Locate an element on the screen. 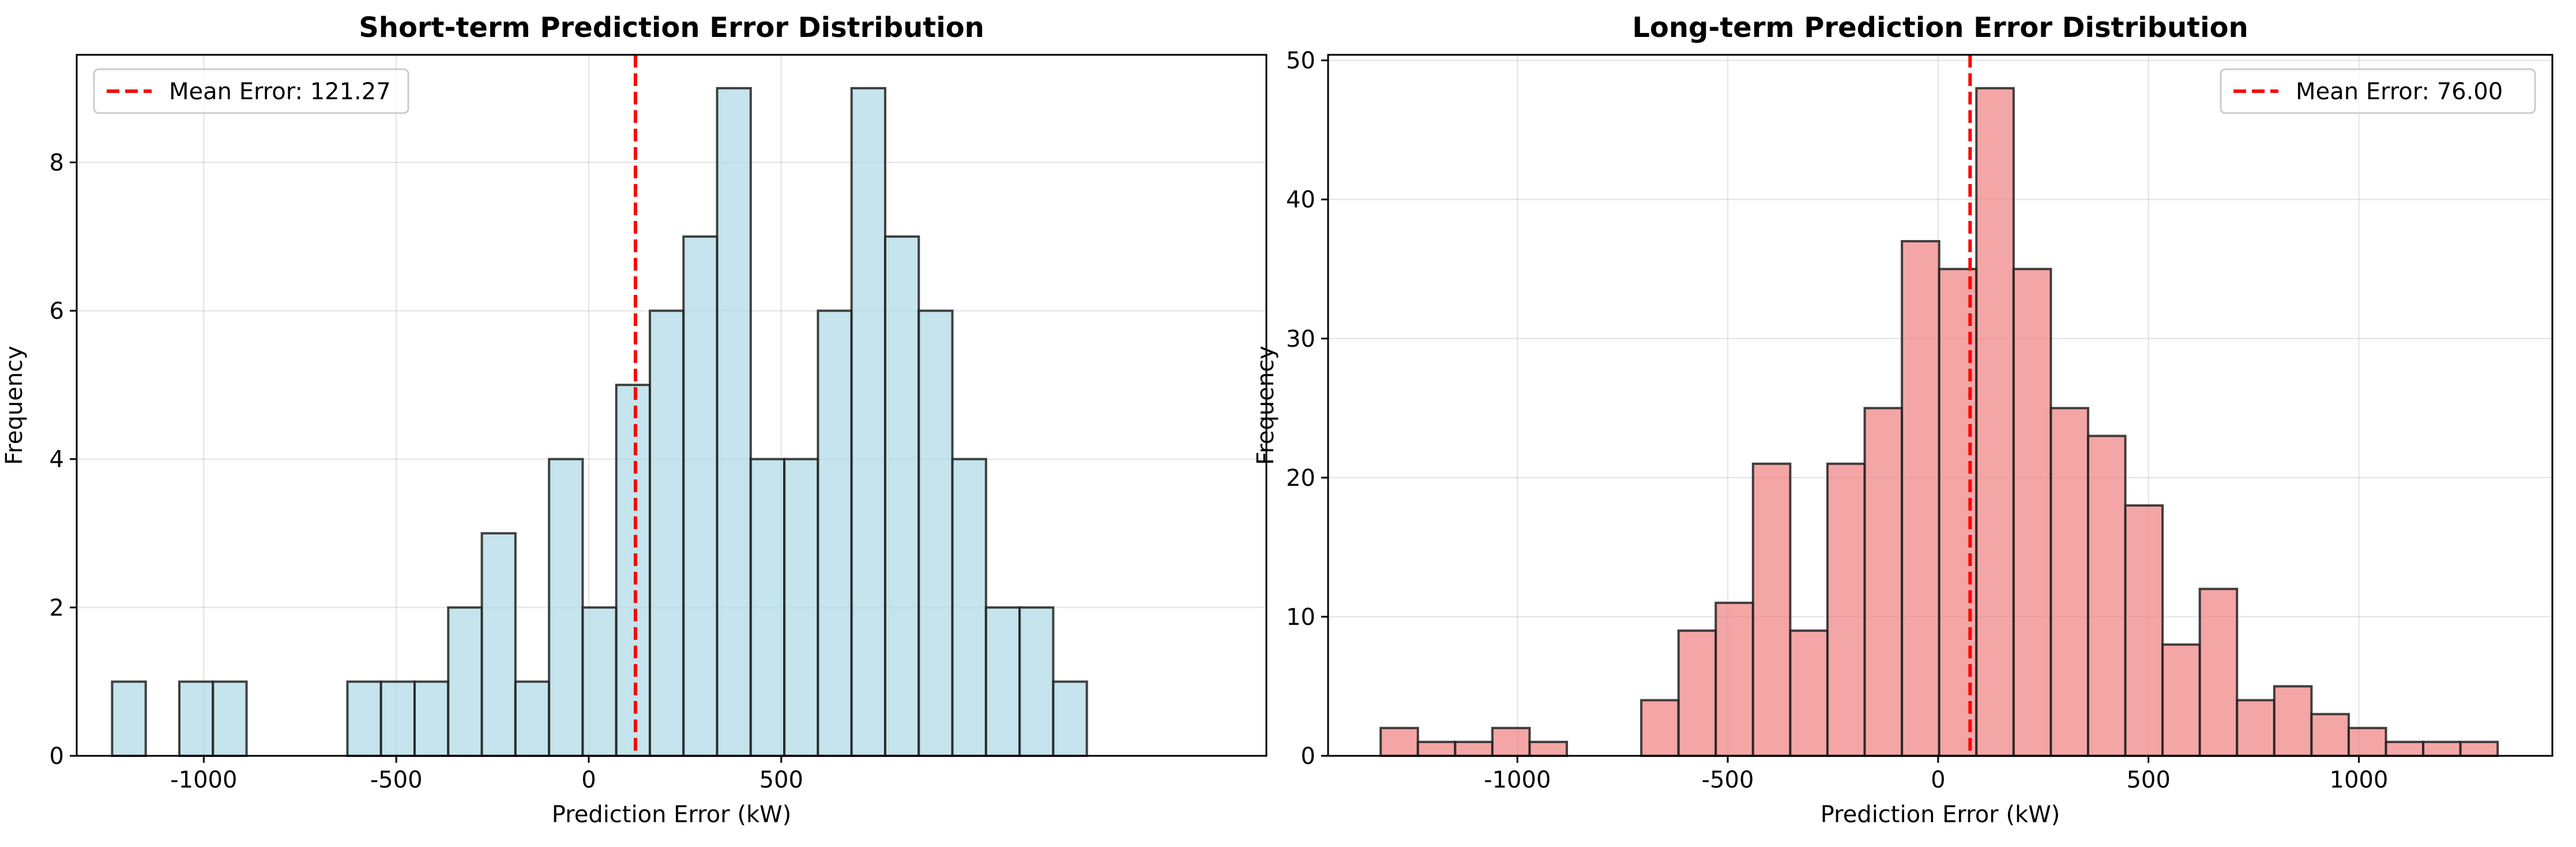  y-tick-label: 40 is located at coordinates (1300, 200).